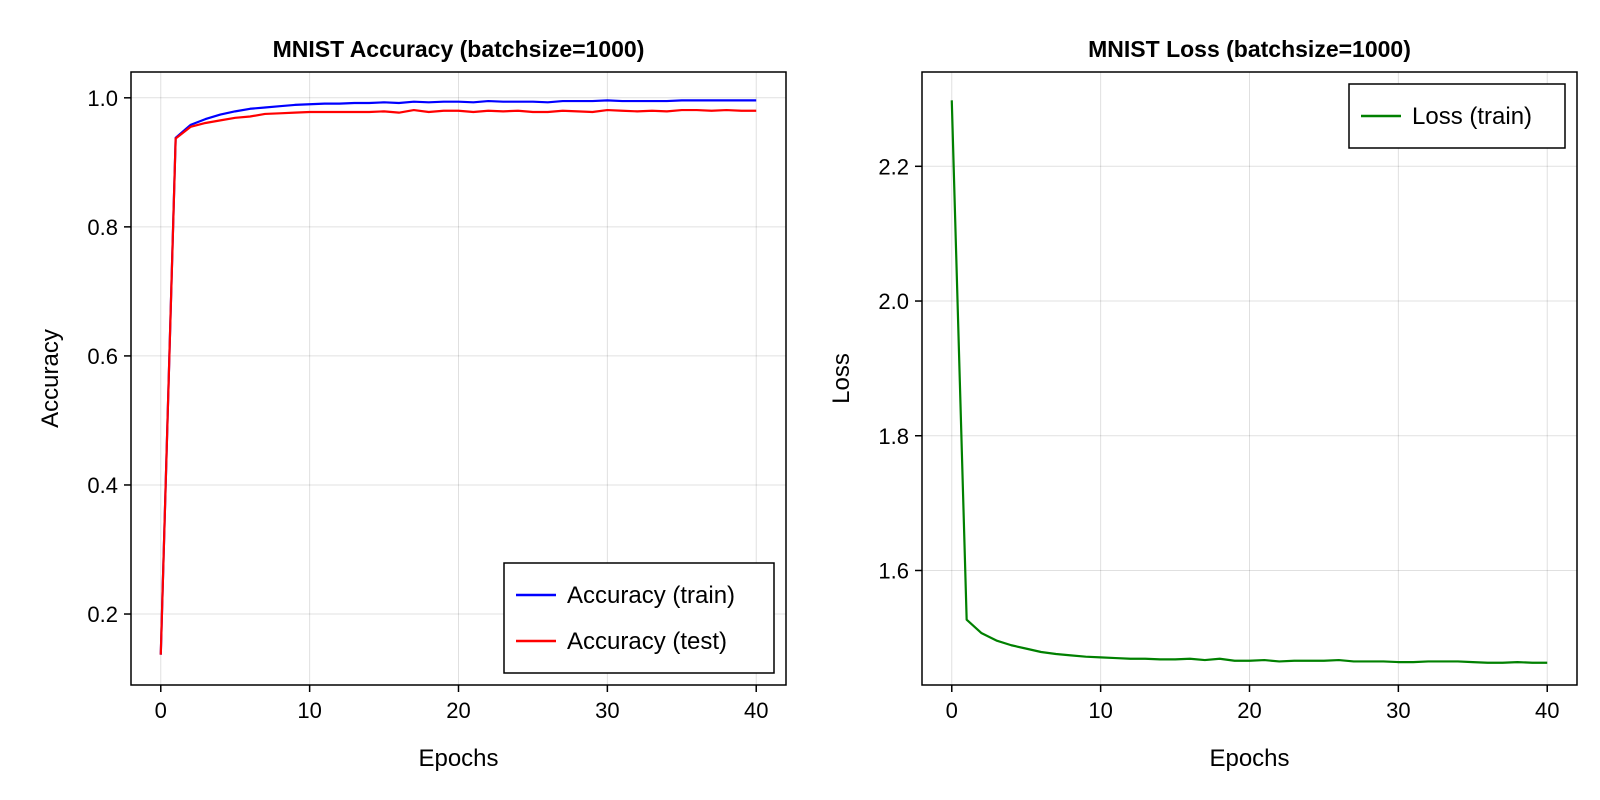 Image resolution: width=1600 pixels, height=800 pixels. I want to click on y-tick-label: 2.2, so click(893, 166).